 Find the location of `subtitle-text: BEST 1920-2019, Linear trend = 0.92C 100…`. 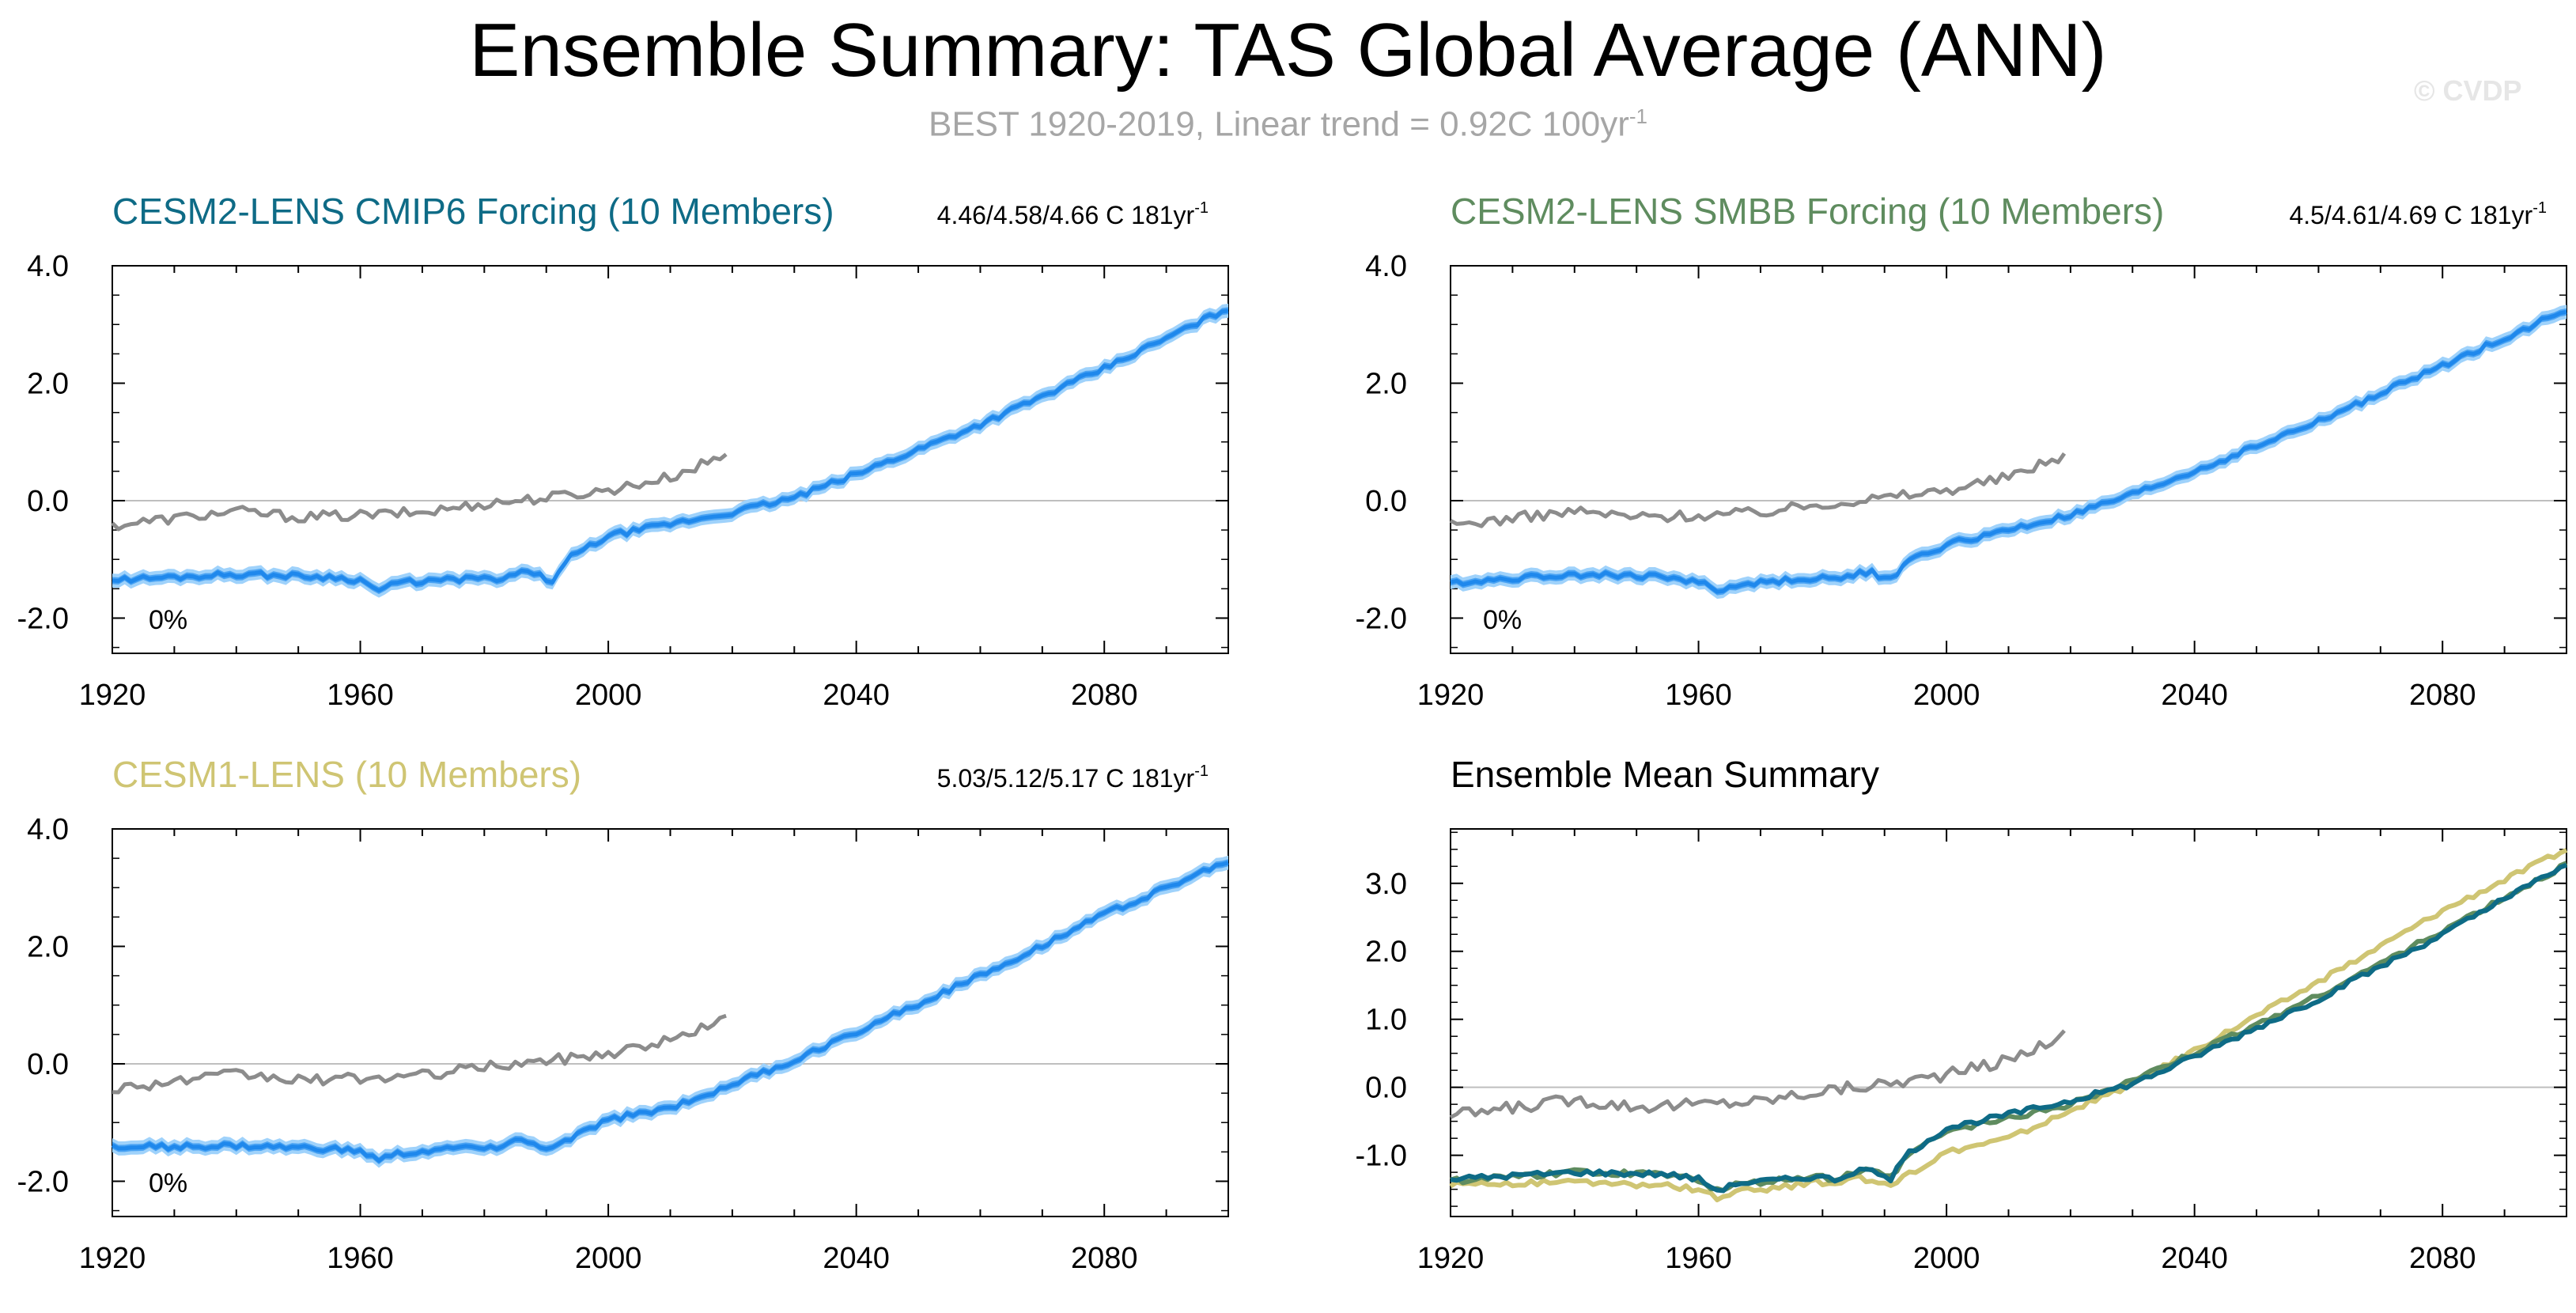

subtitle-text: BEST 1920-2019, Linear trend = 0.92C 100… is located at coordinates (1279, 124).